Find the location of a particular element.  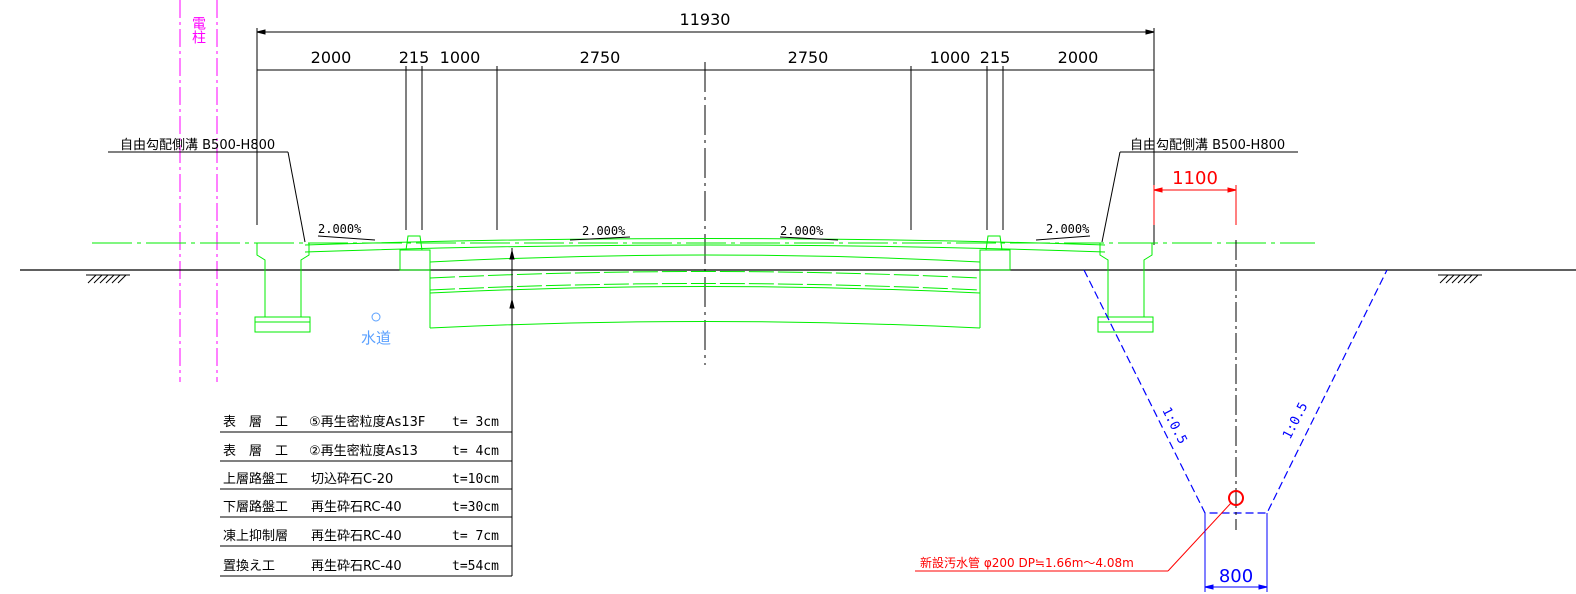

trench-slope-right: 1:0.5 is located at coordinates (1295, 421).